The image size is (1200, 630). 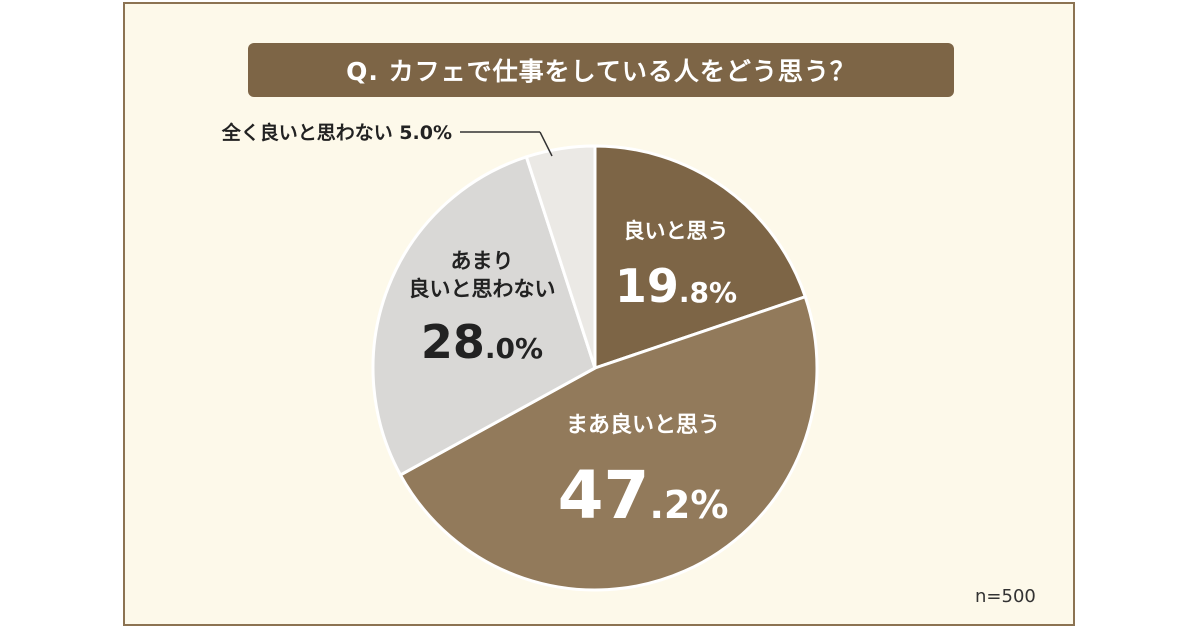 What do you see at coordinates (482, 289) in the screenshot?
I see `slice-label-2-line-1: 良いと思わない` at bounding box center [482, 289].